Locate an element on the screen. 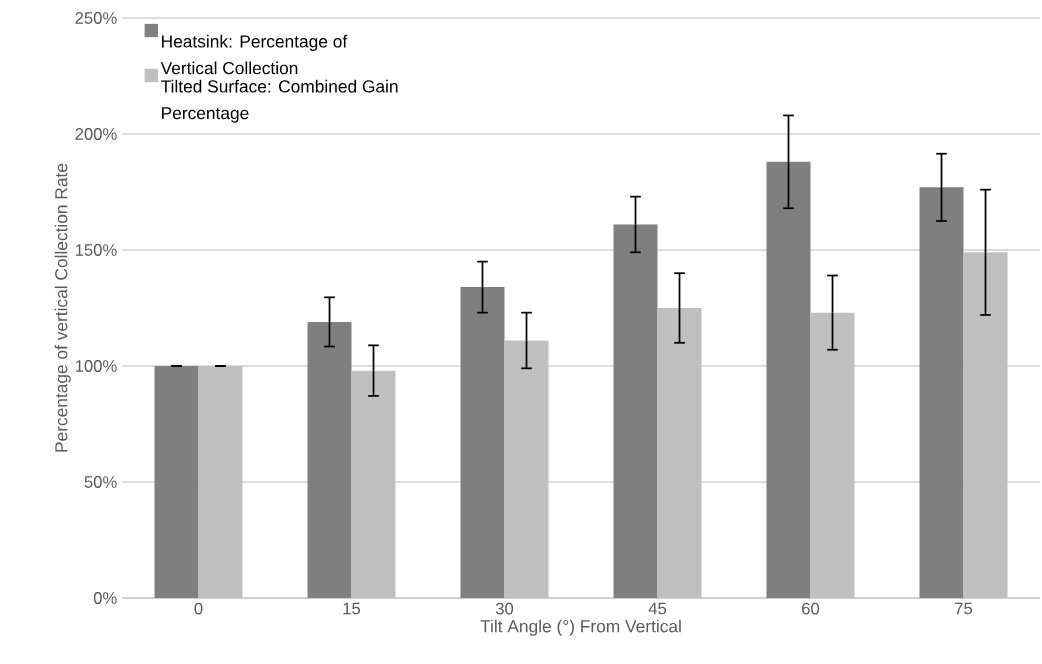 Image resolution: width=1042 pixels, height=664 pixels. y-tick-label: 200% is located at coordinates (96, 134).